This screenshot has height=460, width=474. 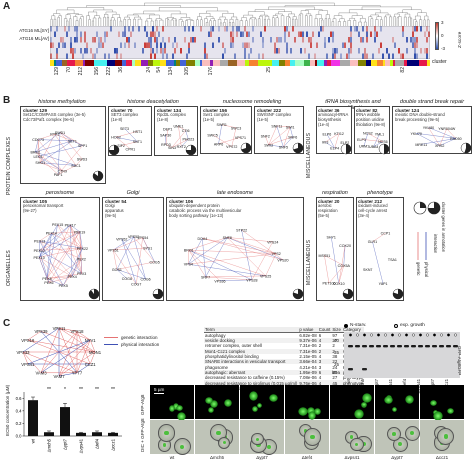 I want to click on gene-node: SNF5, so click(x=283, y=148).